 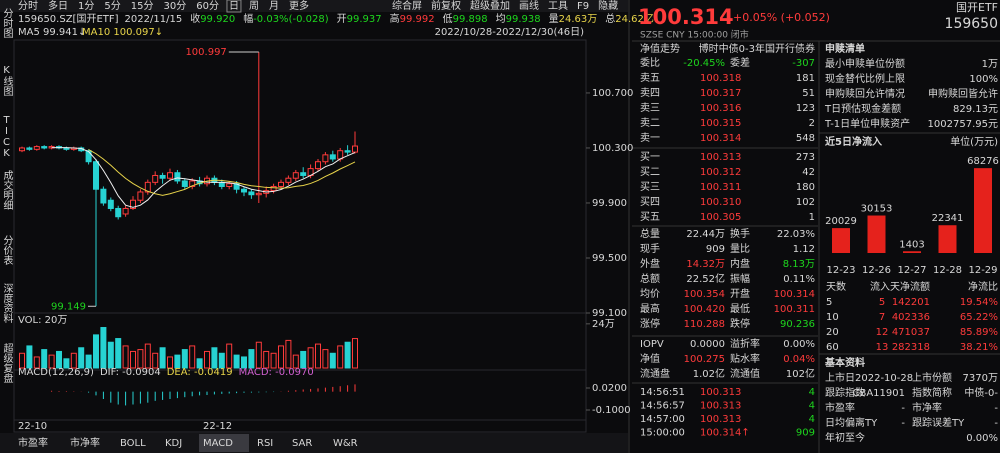 What do you see at coordinates (650, 202) in the screenshot?
I see `book-level: 买四` at bounding box center [650, 202].